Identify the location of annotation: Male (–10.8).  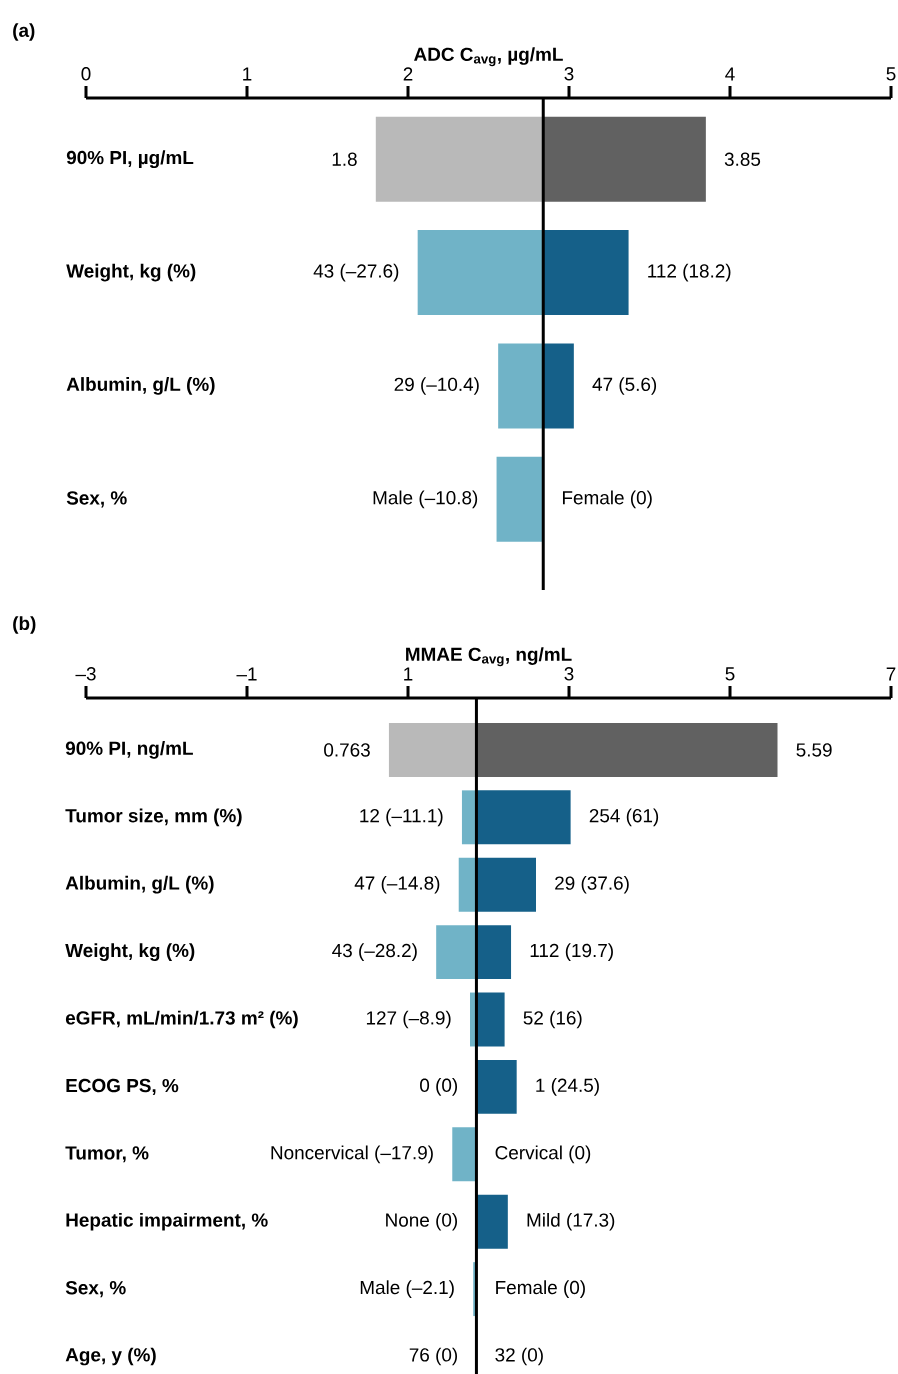
(425, 499).